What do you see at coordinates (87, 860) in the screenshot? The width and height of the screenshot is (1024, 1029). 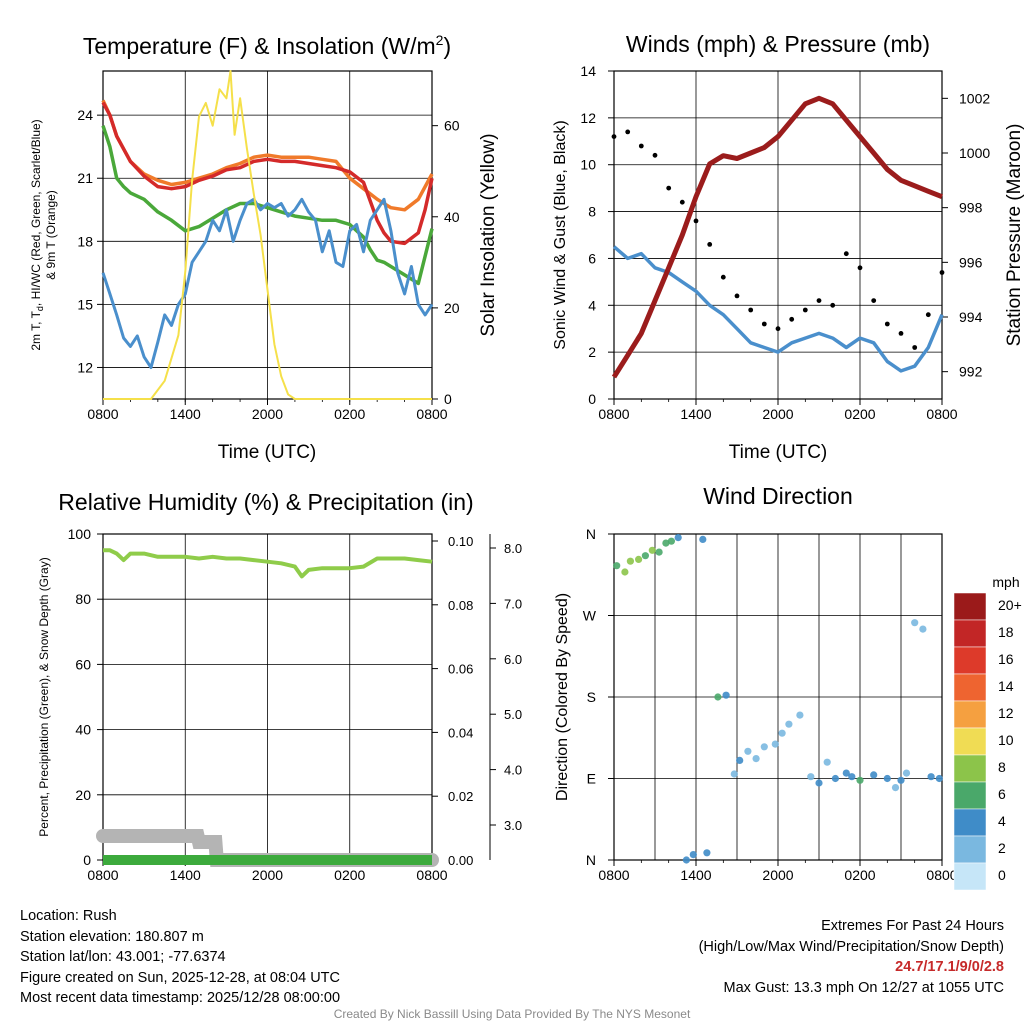 I see `rh-ytick-label: 0` at bounding box center [87, 860].